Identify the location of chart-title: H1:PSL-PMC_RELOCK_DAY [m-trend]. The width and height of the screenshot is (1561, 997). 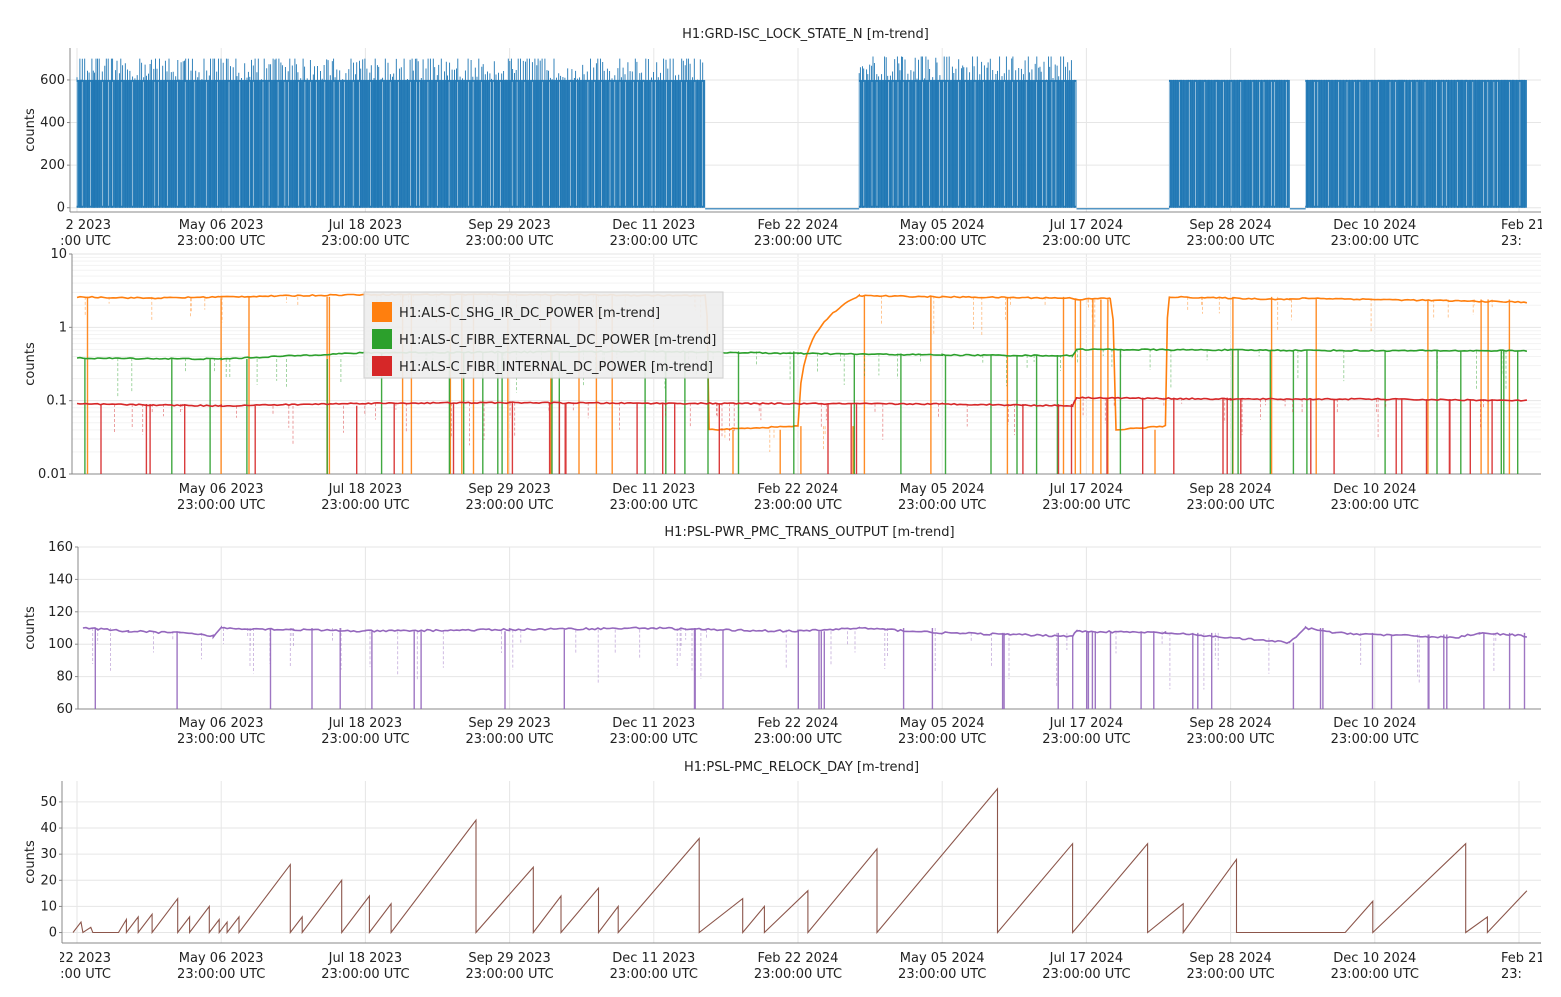
(801, 767).